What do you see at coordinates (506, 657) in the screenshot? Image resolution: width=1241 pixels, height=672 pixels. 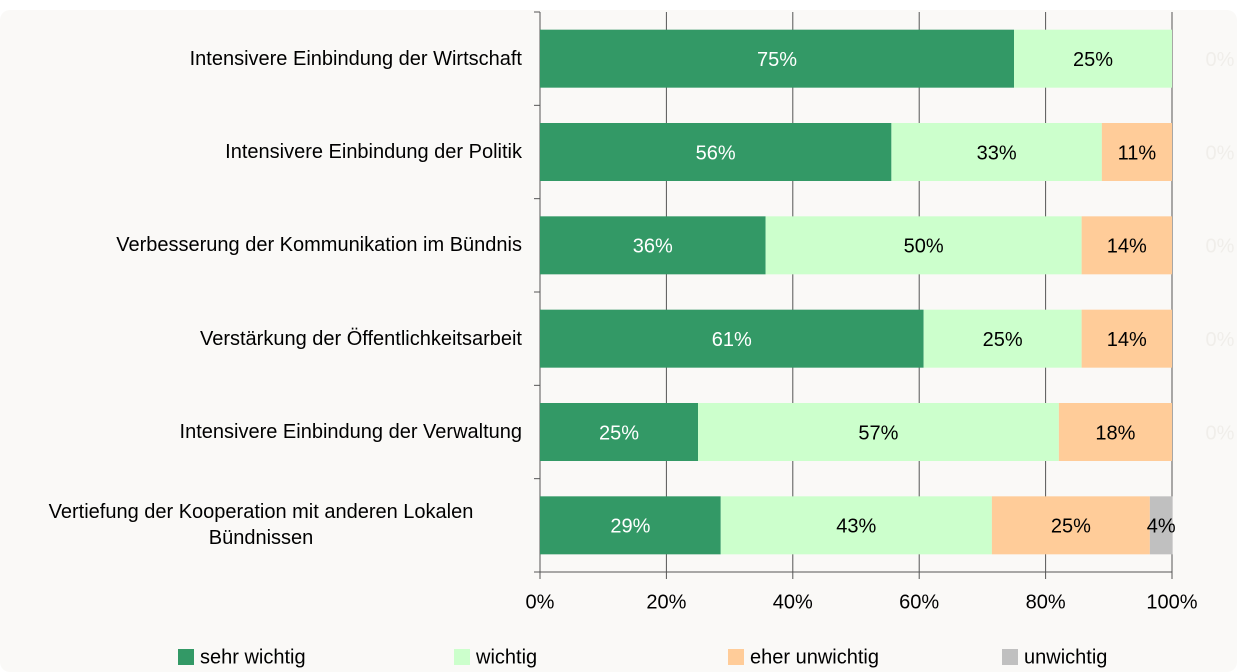 I see `legend-label: wichtig` at bounding box center [506, 657].